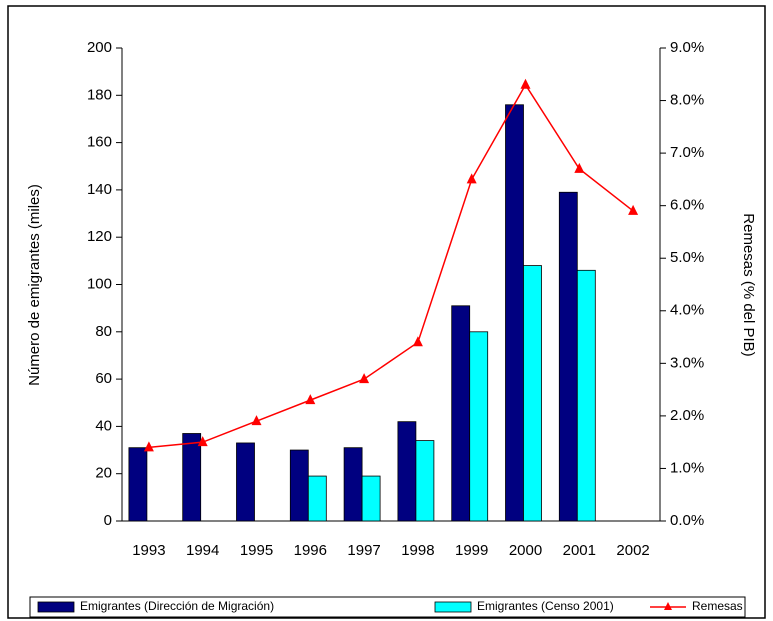  What do you see at coordinates (99, 94) in the screenshot?
I see `y-tick-label: 180` at bounding box center [99, 94].